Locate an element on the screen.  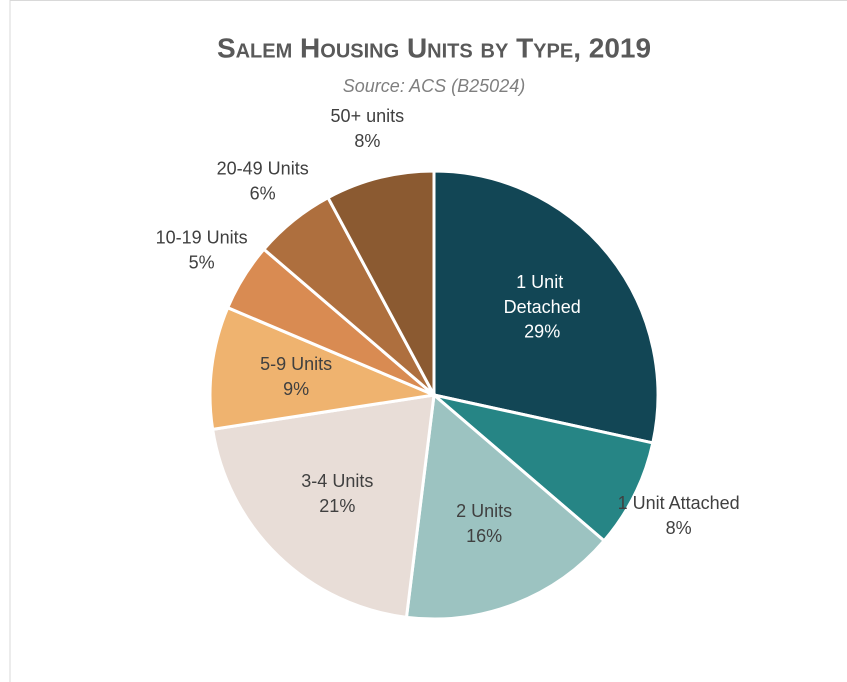
value-label: 6% is located at coordinates (263, 193).